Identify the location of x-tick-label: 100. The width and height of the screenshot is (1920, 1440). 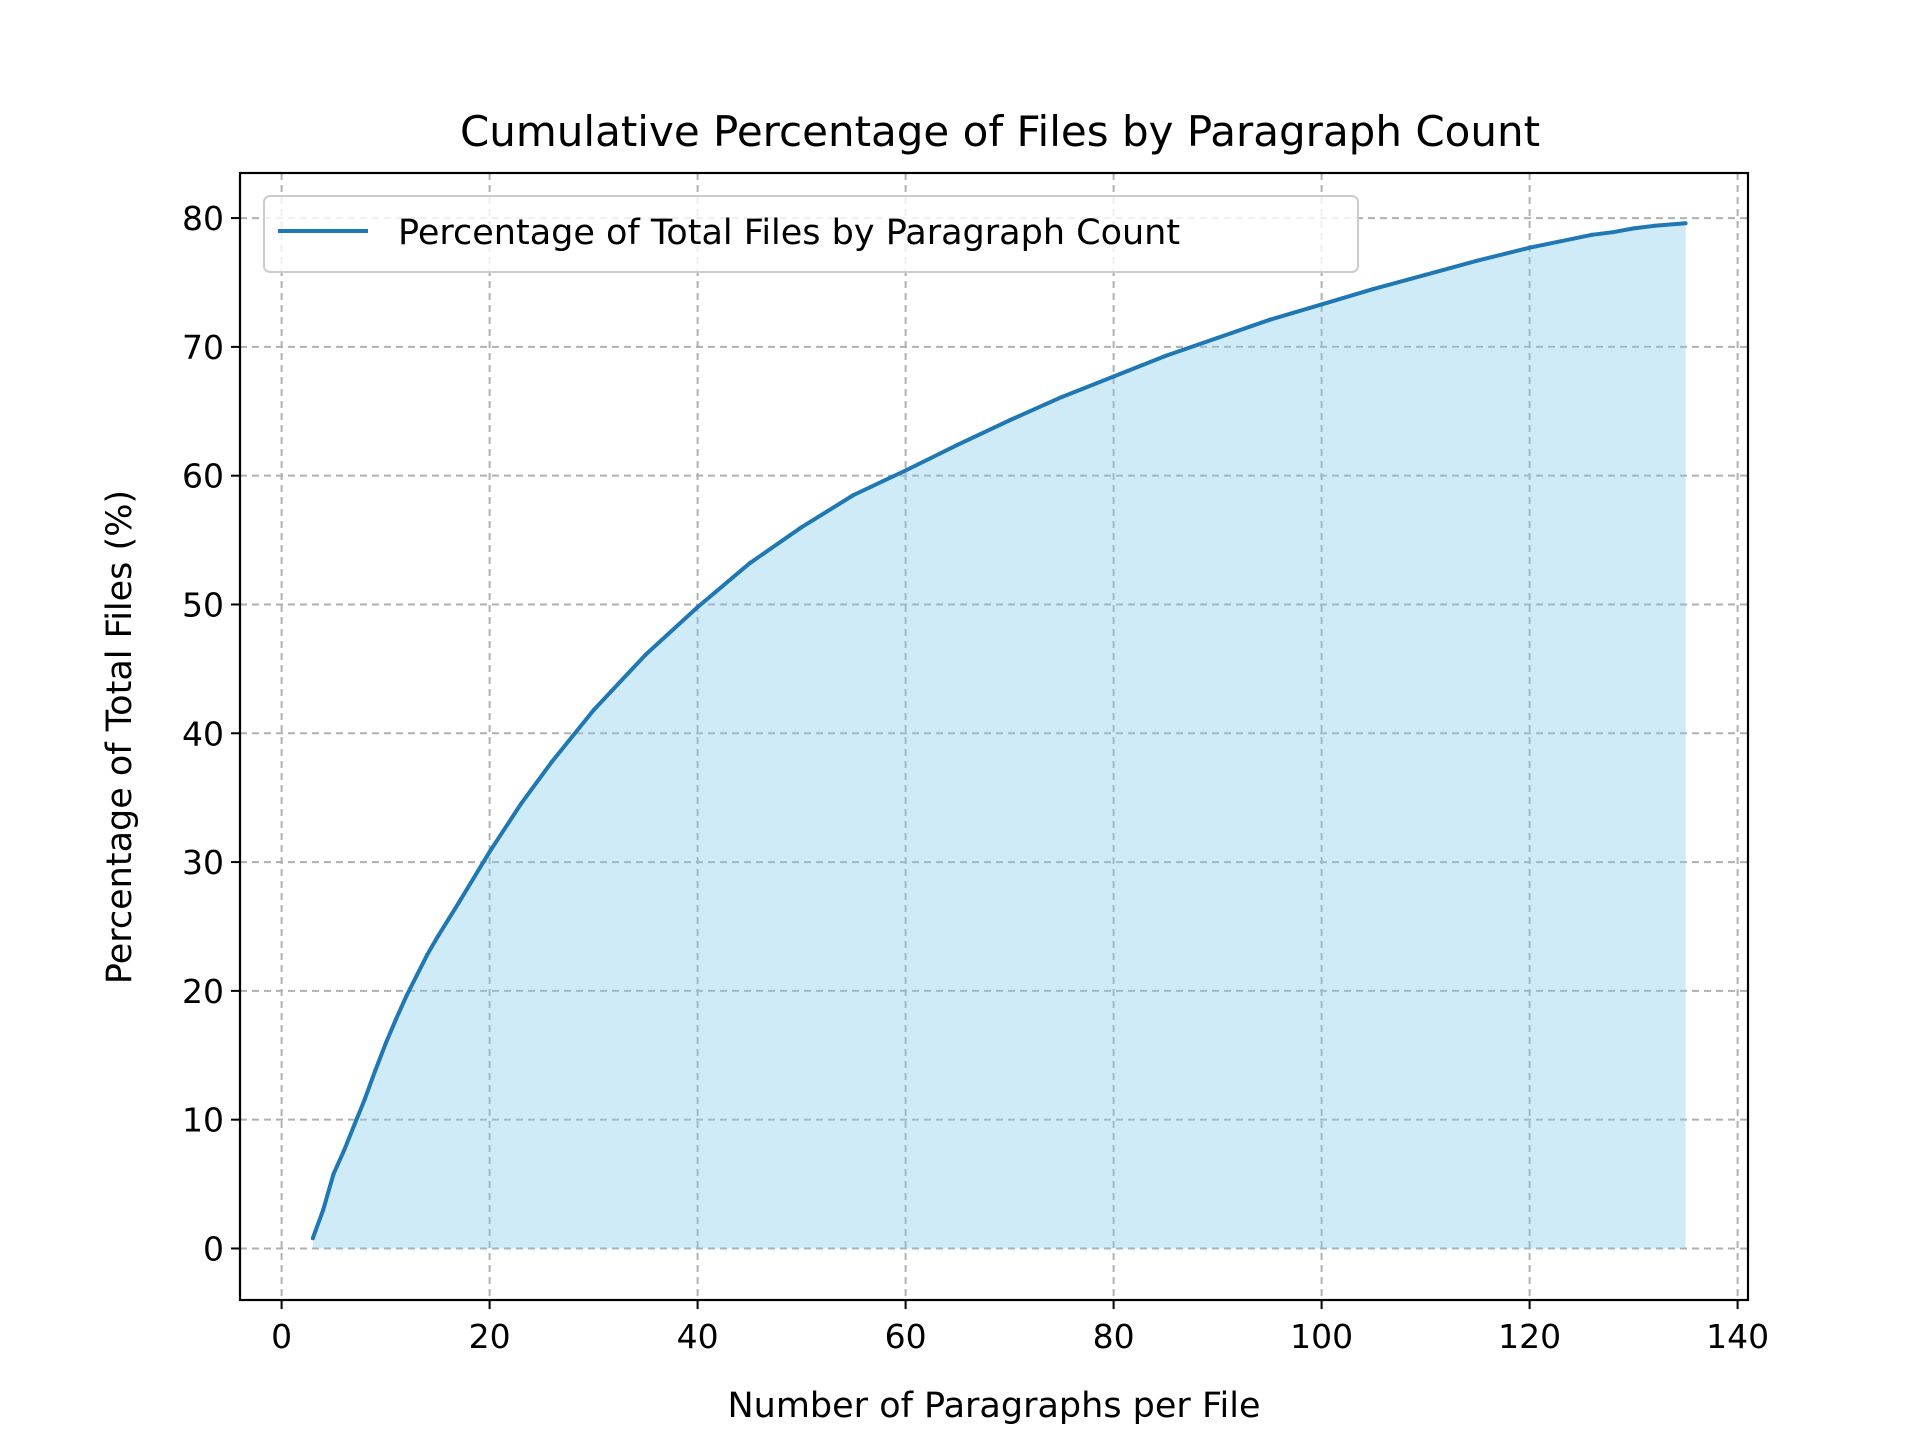
(1321, 1336).